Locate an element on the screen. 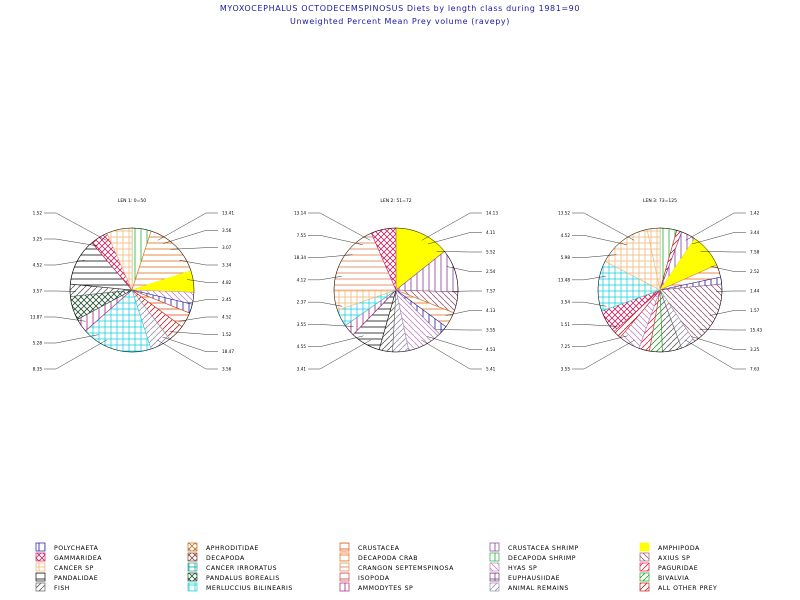 The height and width of the screenshot is (600, 800). legend-item-pandalidae: PANDALIDAE is located at coordinates (66, 577).